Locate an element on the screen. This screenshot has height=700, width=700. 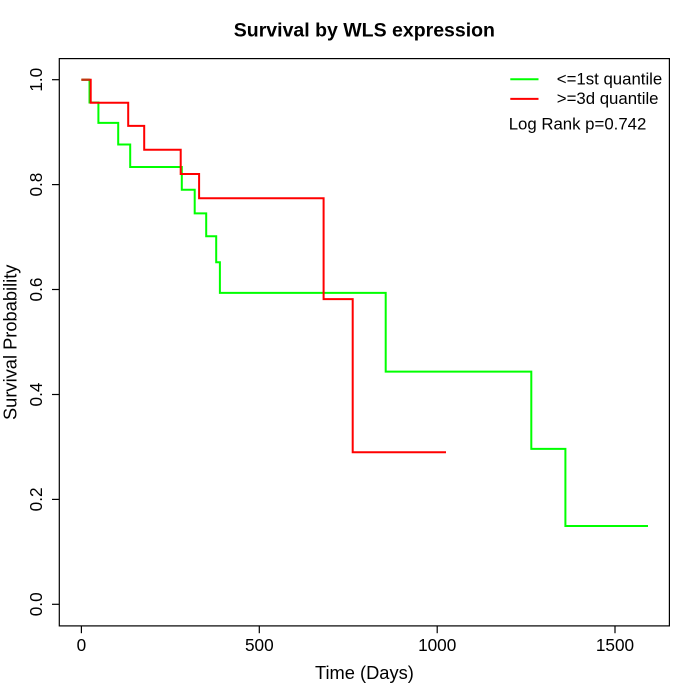
svg-text: Log Rank p=0.742 is located at coordinates (578, 123).